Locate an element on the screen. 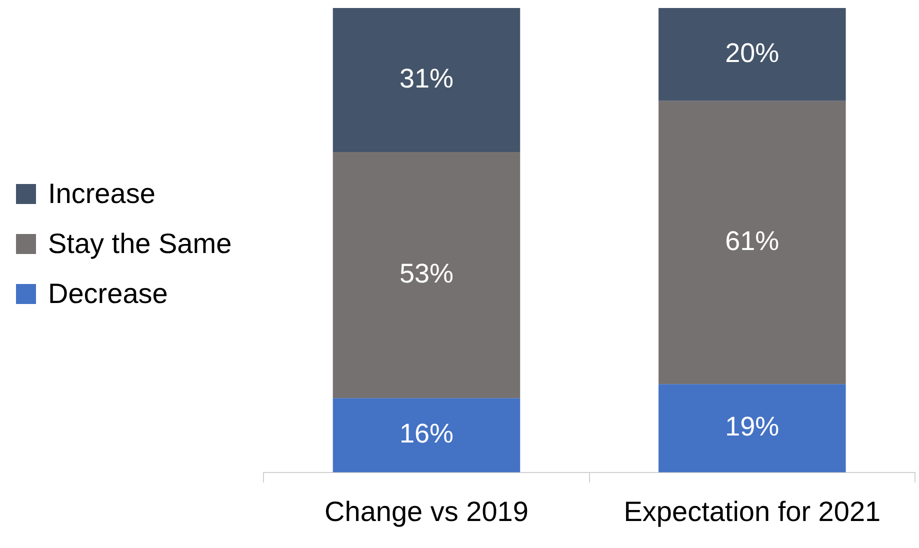 The height and width of the screenshot is (548, 919). data-label: 19% is located at coordinates (752, 427).